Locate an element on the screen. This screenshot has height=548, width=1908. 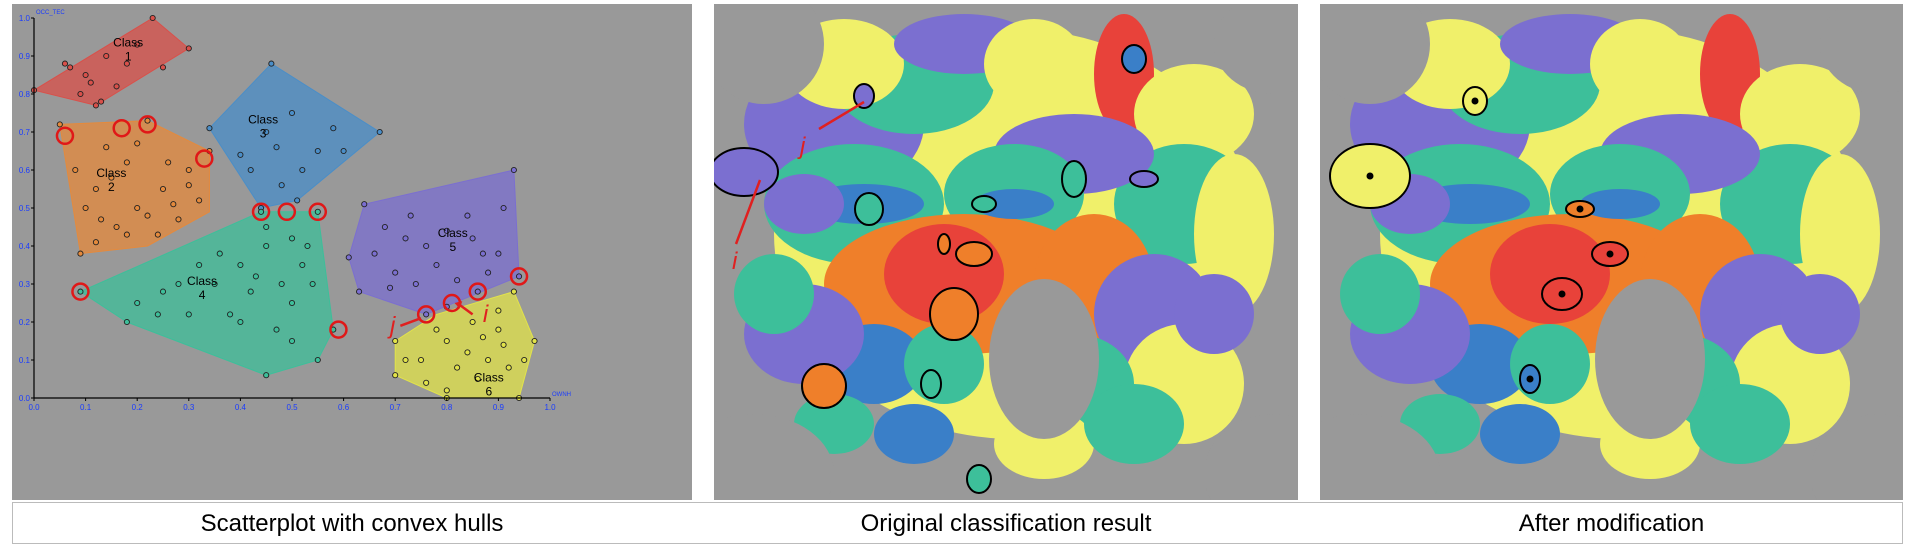
x-tick-label-5: 0.5 is located at coordinates (292, 407).